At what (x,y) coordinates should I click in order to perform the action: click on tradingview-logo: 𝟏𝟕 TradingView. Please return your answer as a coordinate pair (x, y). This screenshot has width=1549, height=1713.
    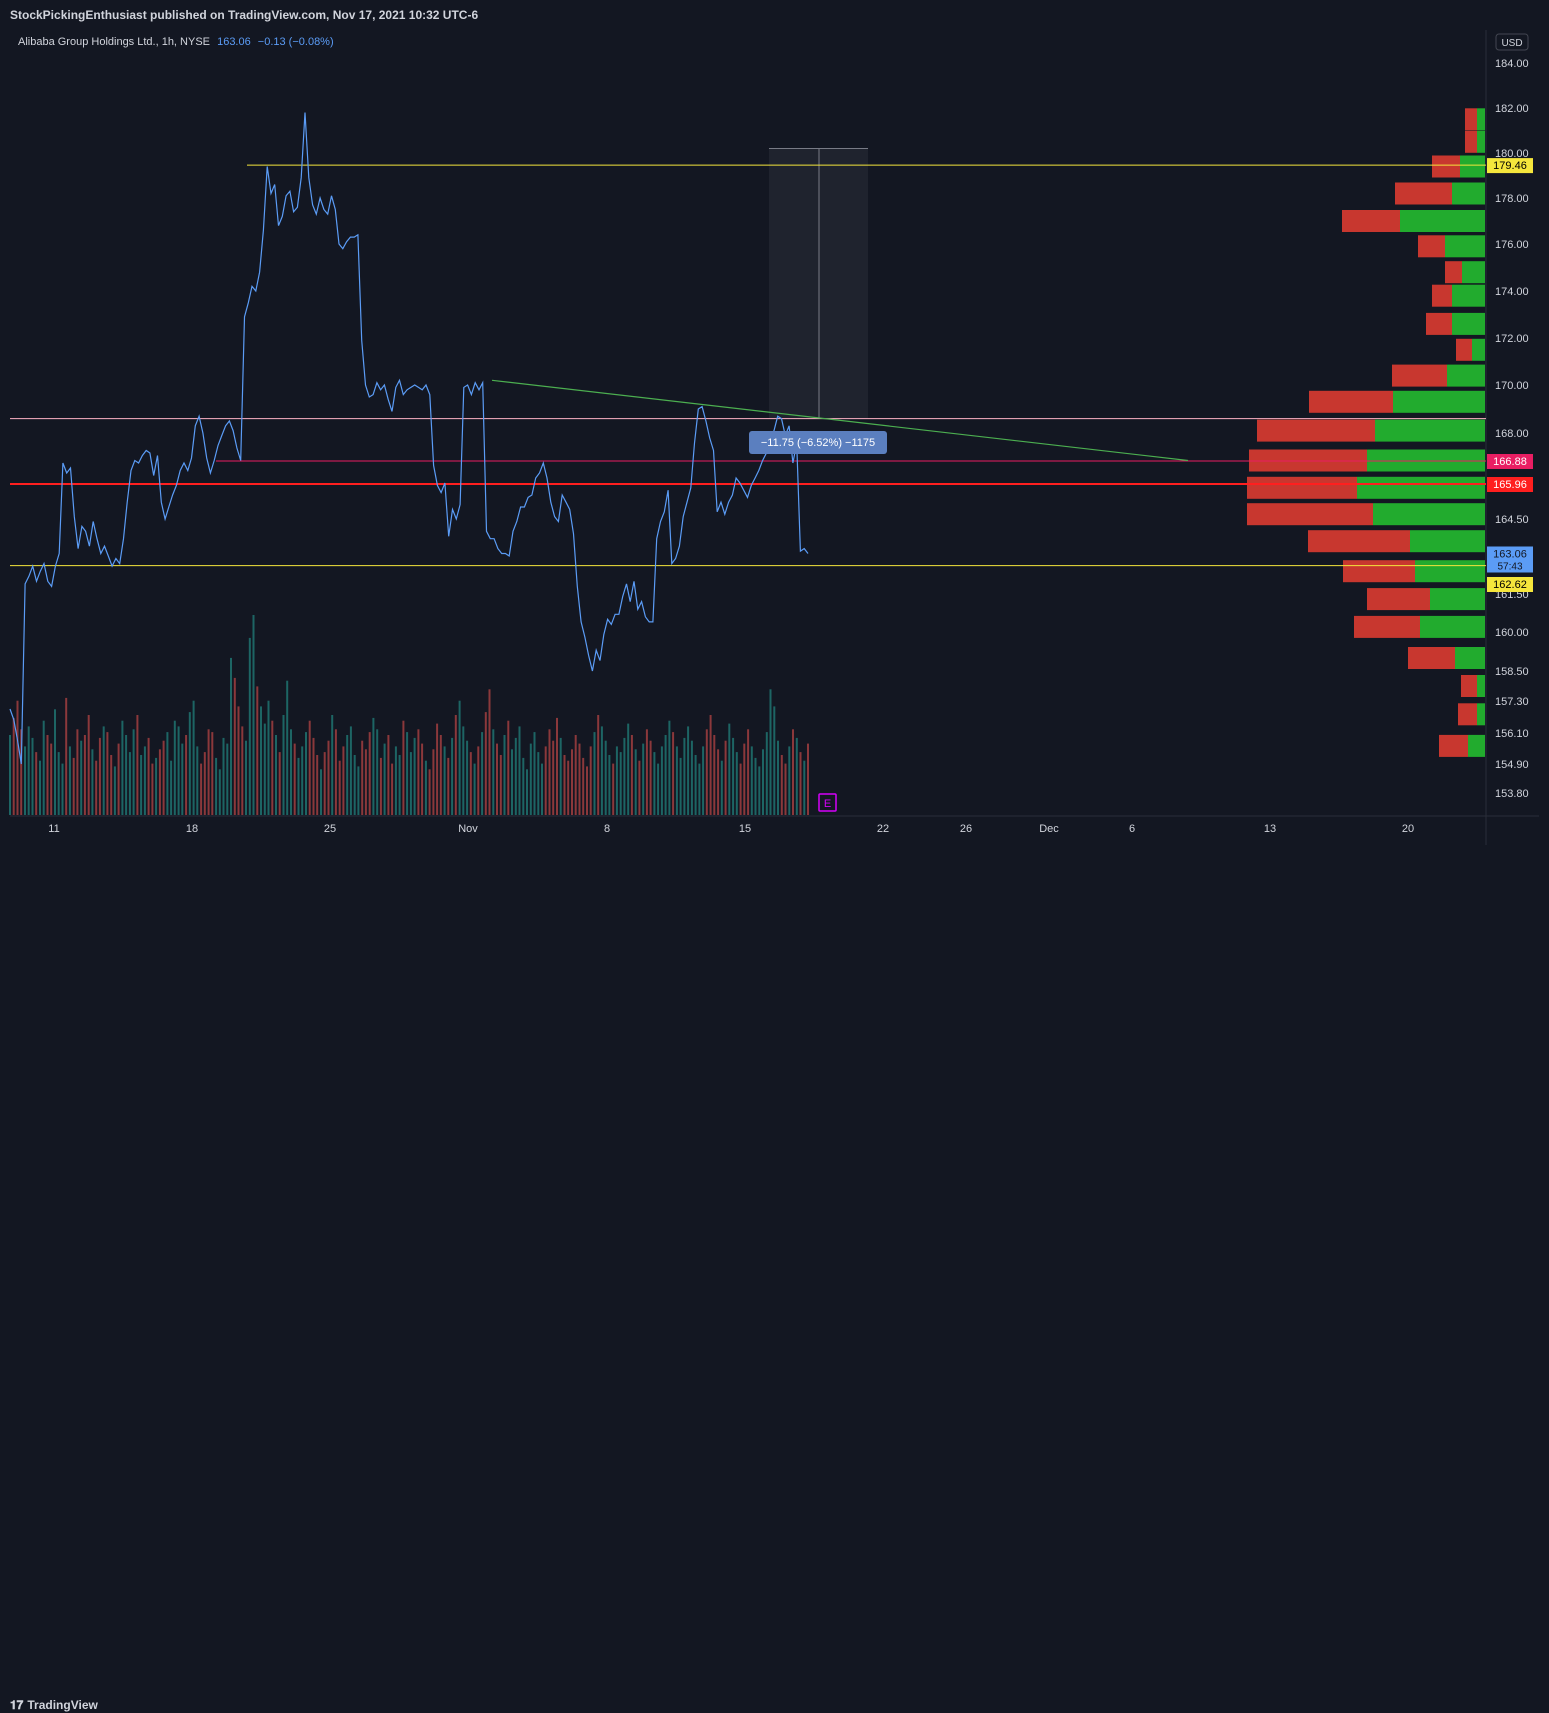
    Looking at the image, I should click on (54, 1705).